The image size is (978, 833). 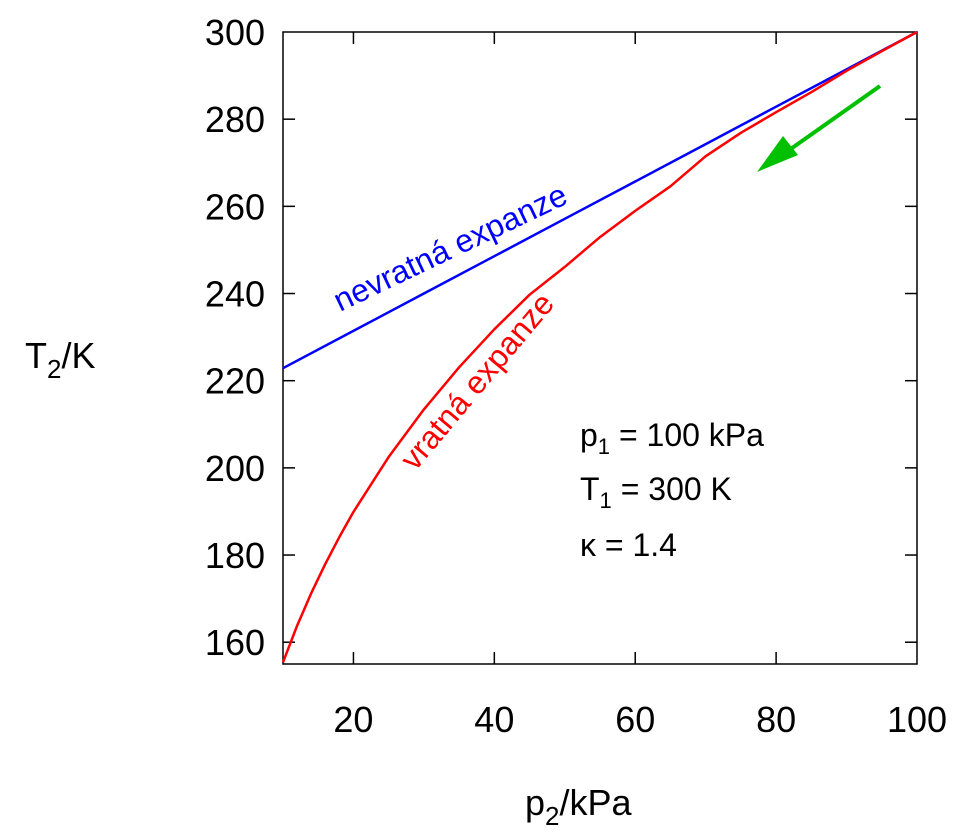 What do you see at coordinates (477, 381) in the screenshot?
I see `series-label-reversible: vratná expanze` at bounding box center [477, 381].